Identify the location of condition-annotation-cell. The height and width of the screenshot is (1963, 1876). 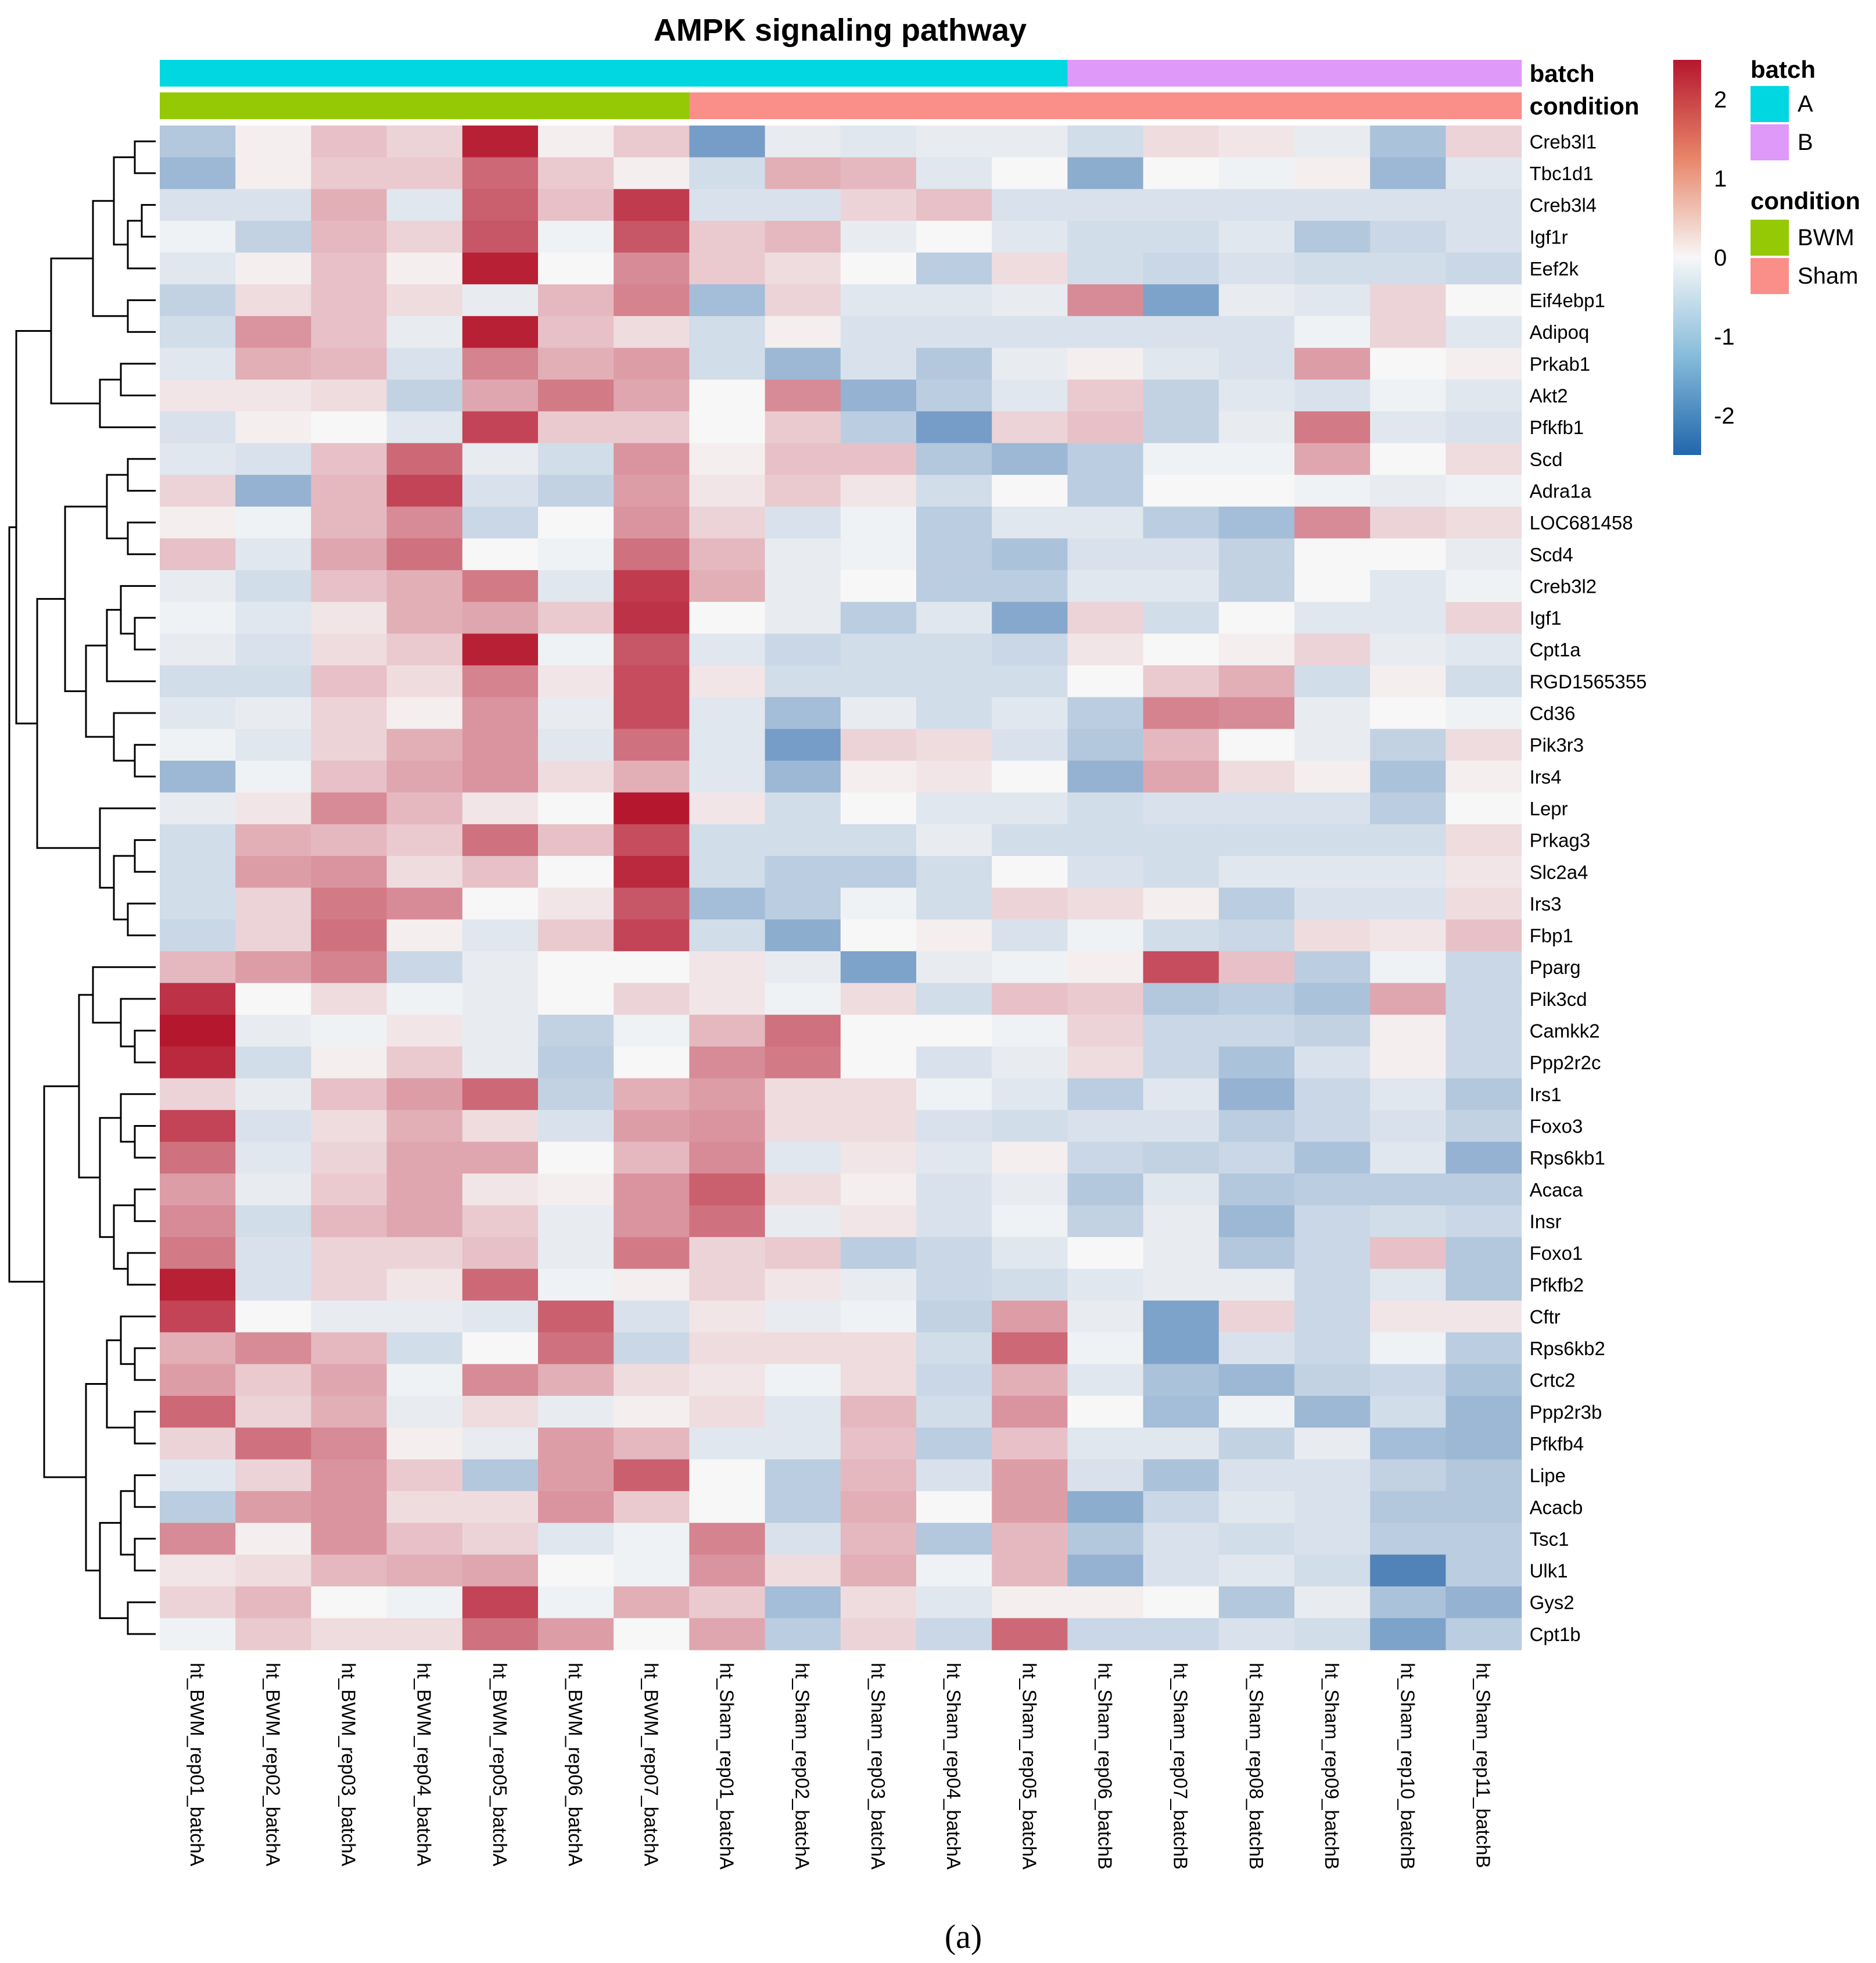
(349, 105).